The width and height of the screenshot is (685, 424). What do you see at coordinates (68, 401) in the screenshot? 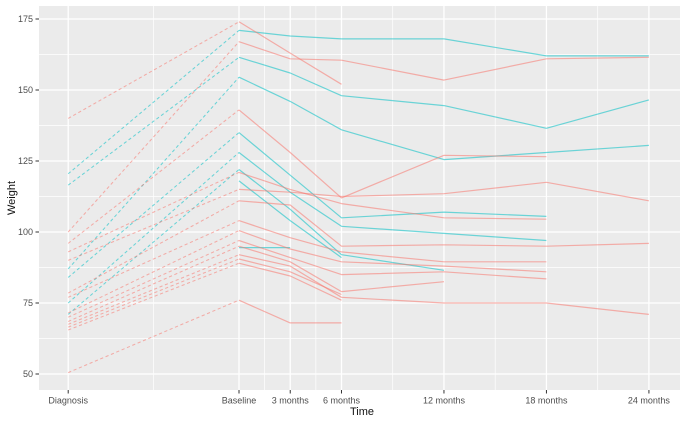
I see `x-tick-label: Diagnosis` at bounding box center [68, 401].